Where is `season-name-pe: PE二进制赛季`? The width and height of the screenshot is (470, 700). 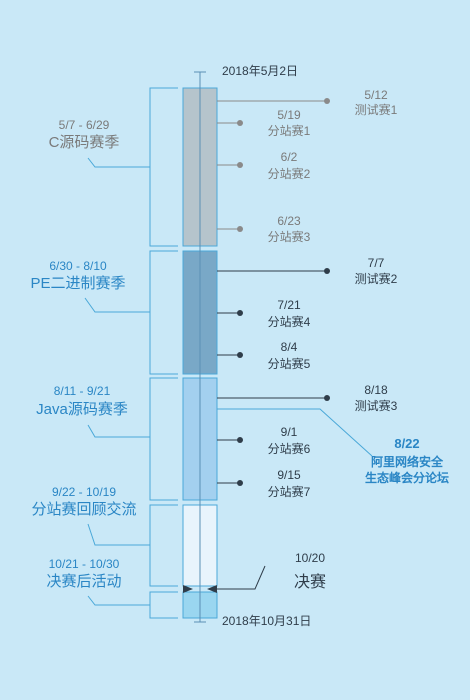 season-name-pe: PE二进制赛季 is located at coordinates (78, 283).